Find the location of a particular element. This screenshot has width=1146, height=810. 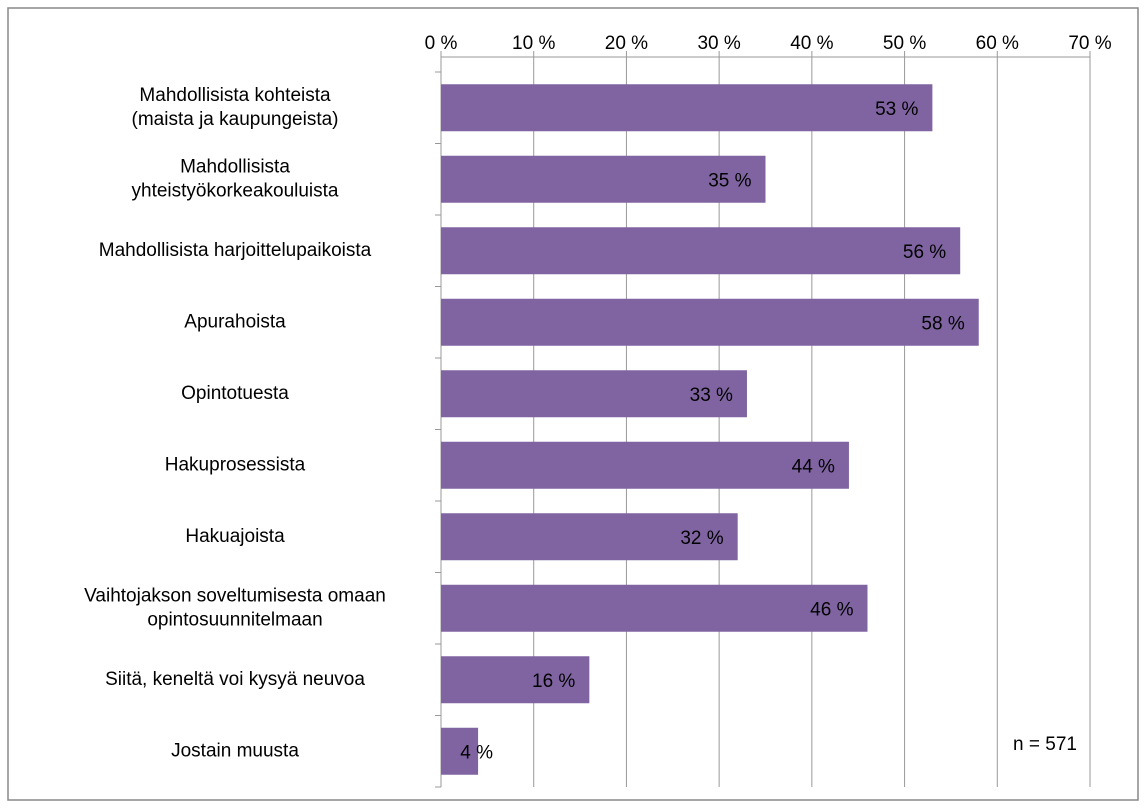

data-label: 53 % is located at coordinates (896, 109).